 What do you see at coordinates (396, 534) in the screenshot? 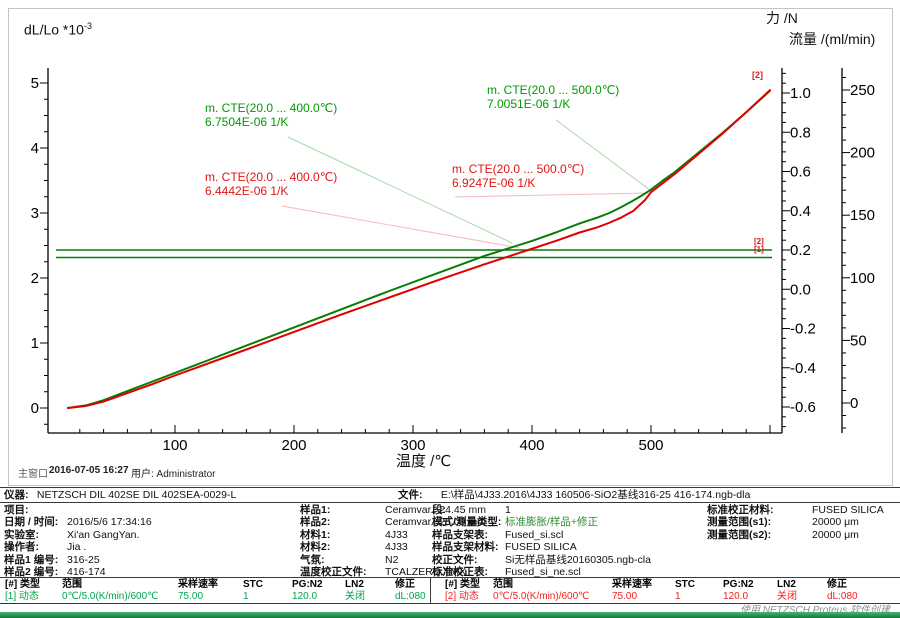
I see `info-value: 4J33` at bounding box center [396, 534].